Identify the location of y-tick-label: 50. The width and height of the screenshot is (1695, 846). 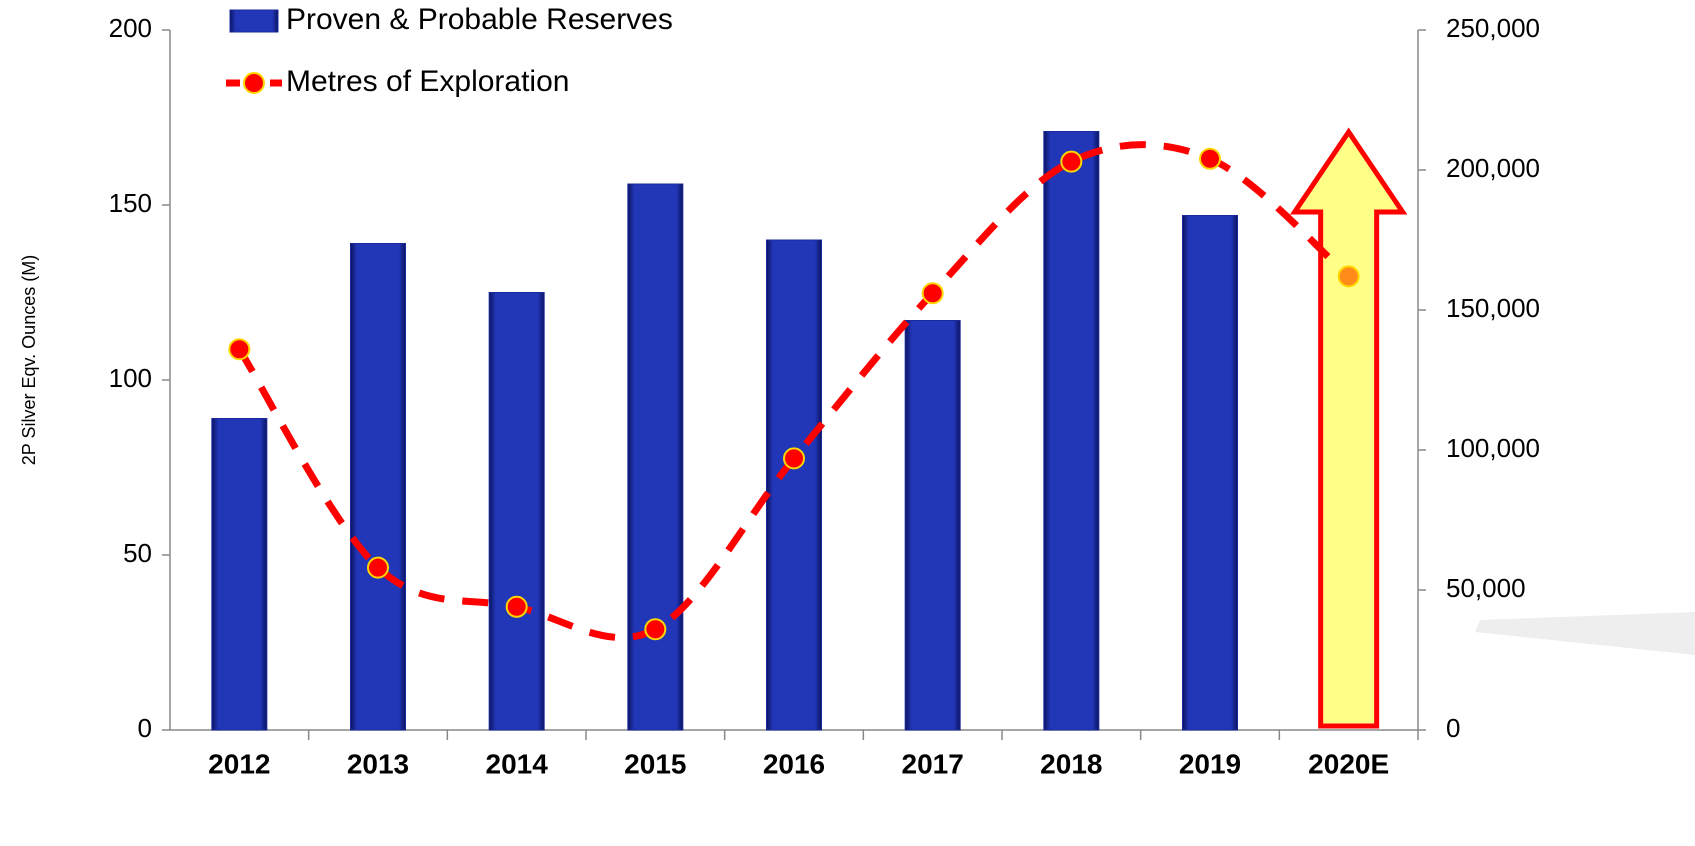
(137, 553).